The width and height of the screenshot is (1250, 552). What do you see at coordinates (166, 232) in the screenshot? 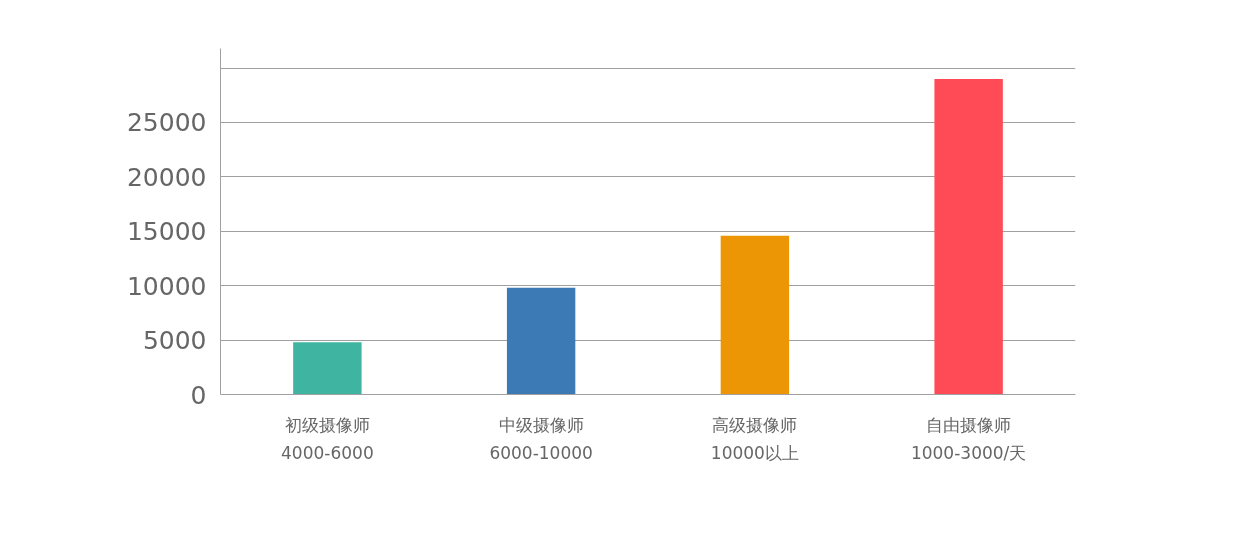
I see `y-tick-label: 15000` at bounding box center [166, 232].